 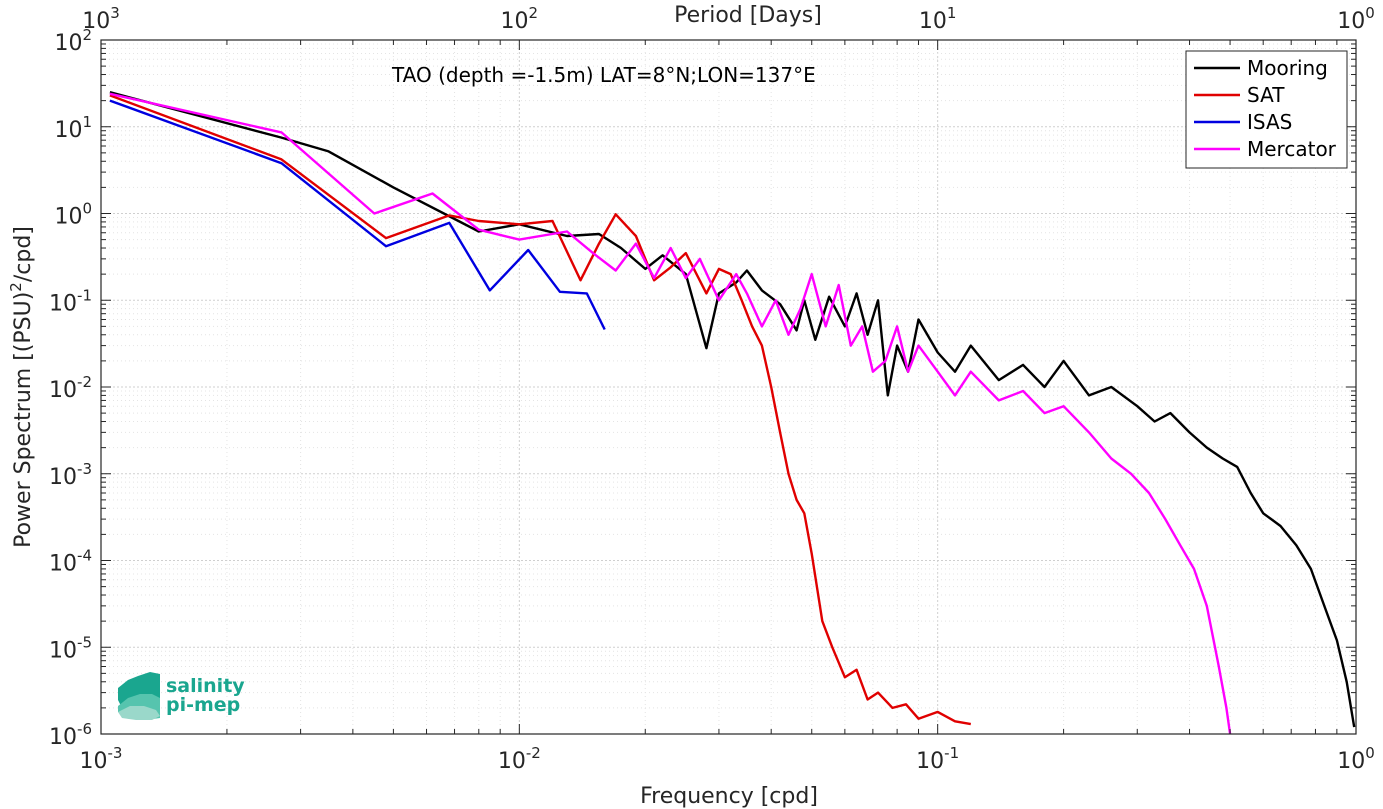 I want to click on salinity-pi-mep-logo: salinity pi-mep, so click(x=181, y=696).